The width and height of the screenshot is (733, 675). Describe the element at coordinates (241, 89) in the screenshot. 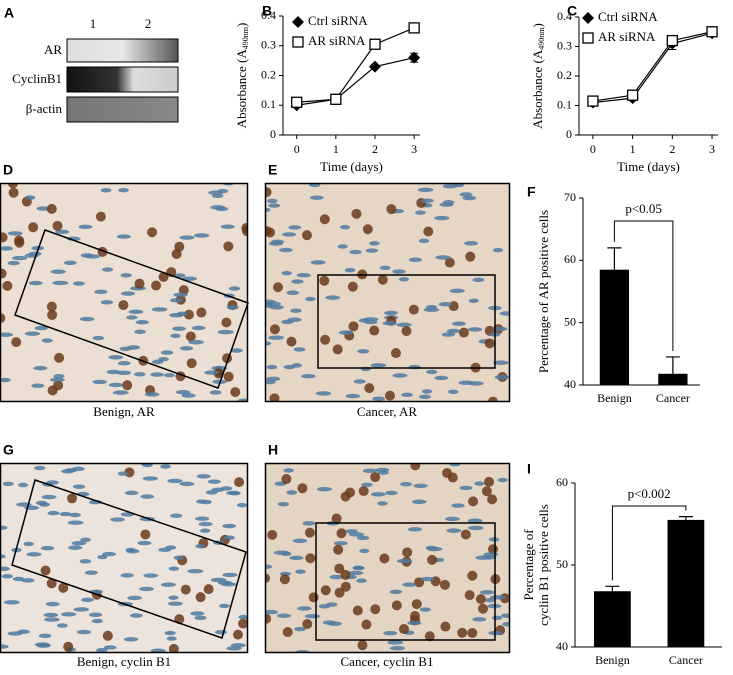

I see `y-axis-label-part: Absorbance (A` at that location.